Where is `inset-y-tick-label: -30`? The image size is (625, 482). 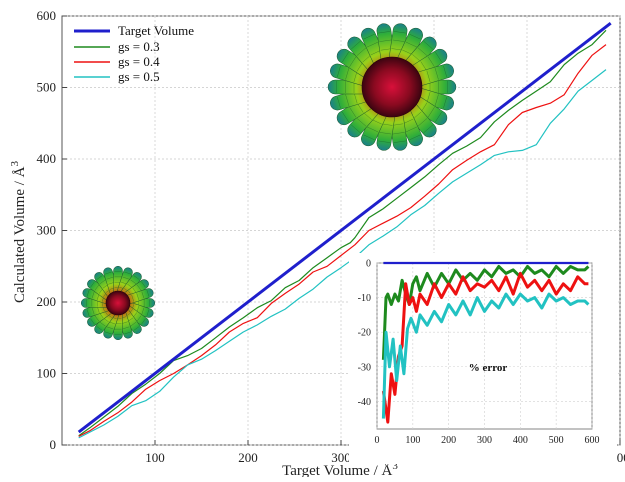
inset-y-tick-label: -30 is located at coordinates (364, 367).